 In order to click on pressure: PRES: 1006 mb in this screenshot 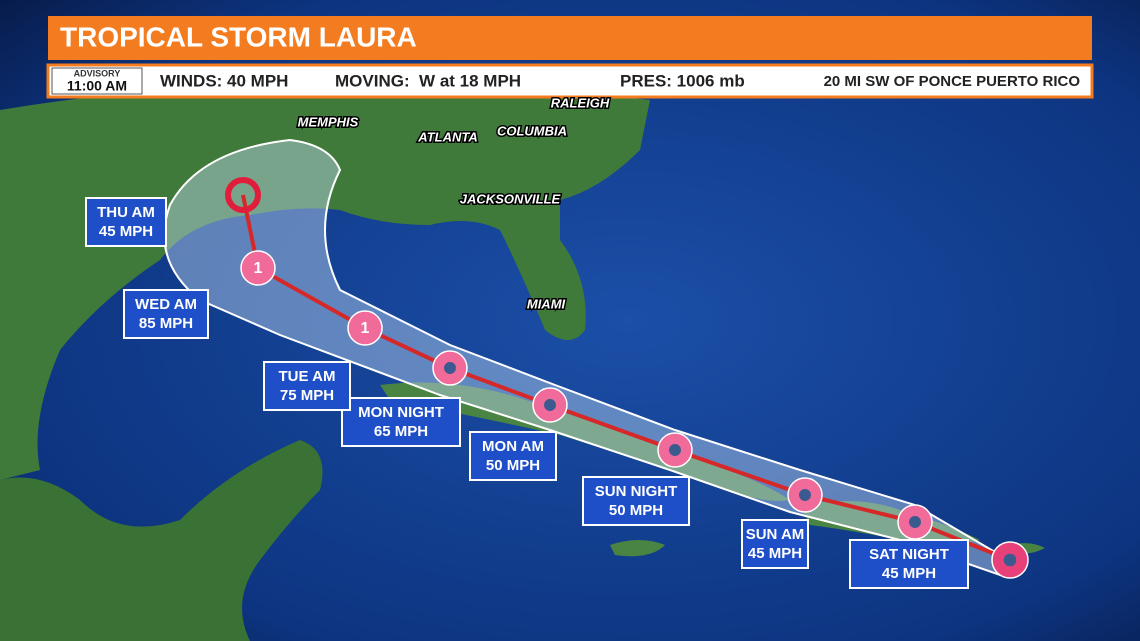, I will do `click(682, 80)`.